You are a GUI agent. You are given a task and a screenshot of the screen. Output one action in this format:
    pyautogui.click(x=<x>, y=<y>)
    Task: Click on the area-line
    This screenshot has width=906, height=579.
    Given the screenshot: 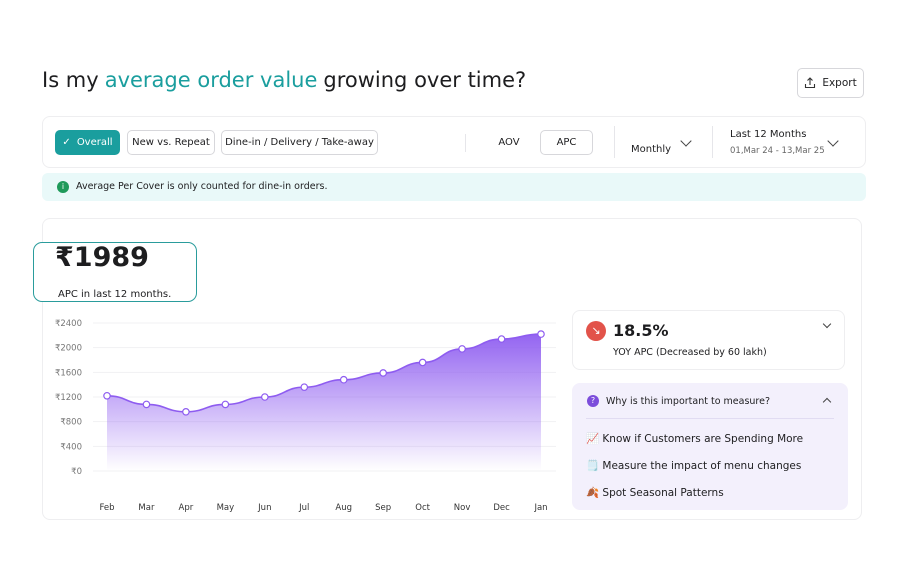 What is the action you would take?
    pyautogui.click(x=324, y=373)
    